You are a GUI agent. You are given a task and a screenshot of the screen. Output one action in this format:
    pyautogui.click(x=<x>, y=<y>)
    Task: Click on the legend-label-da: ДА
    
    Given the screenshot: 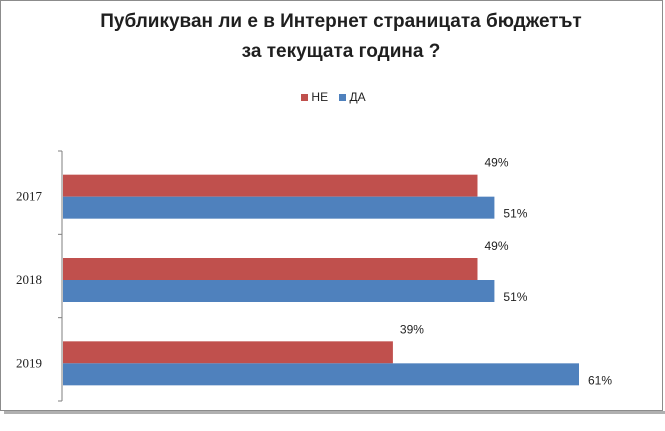 What is the action you would take?
    pyautogui.click(x=357, y=97)
    